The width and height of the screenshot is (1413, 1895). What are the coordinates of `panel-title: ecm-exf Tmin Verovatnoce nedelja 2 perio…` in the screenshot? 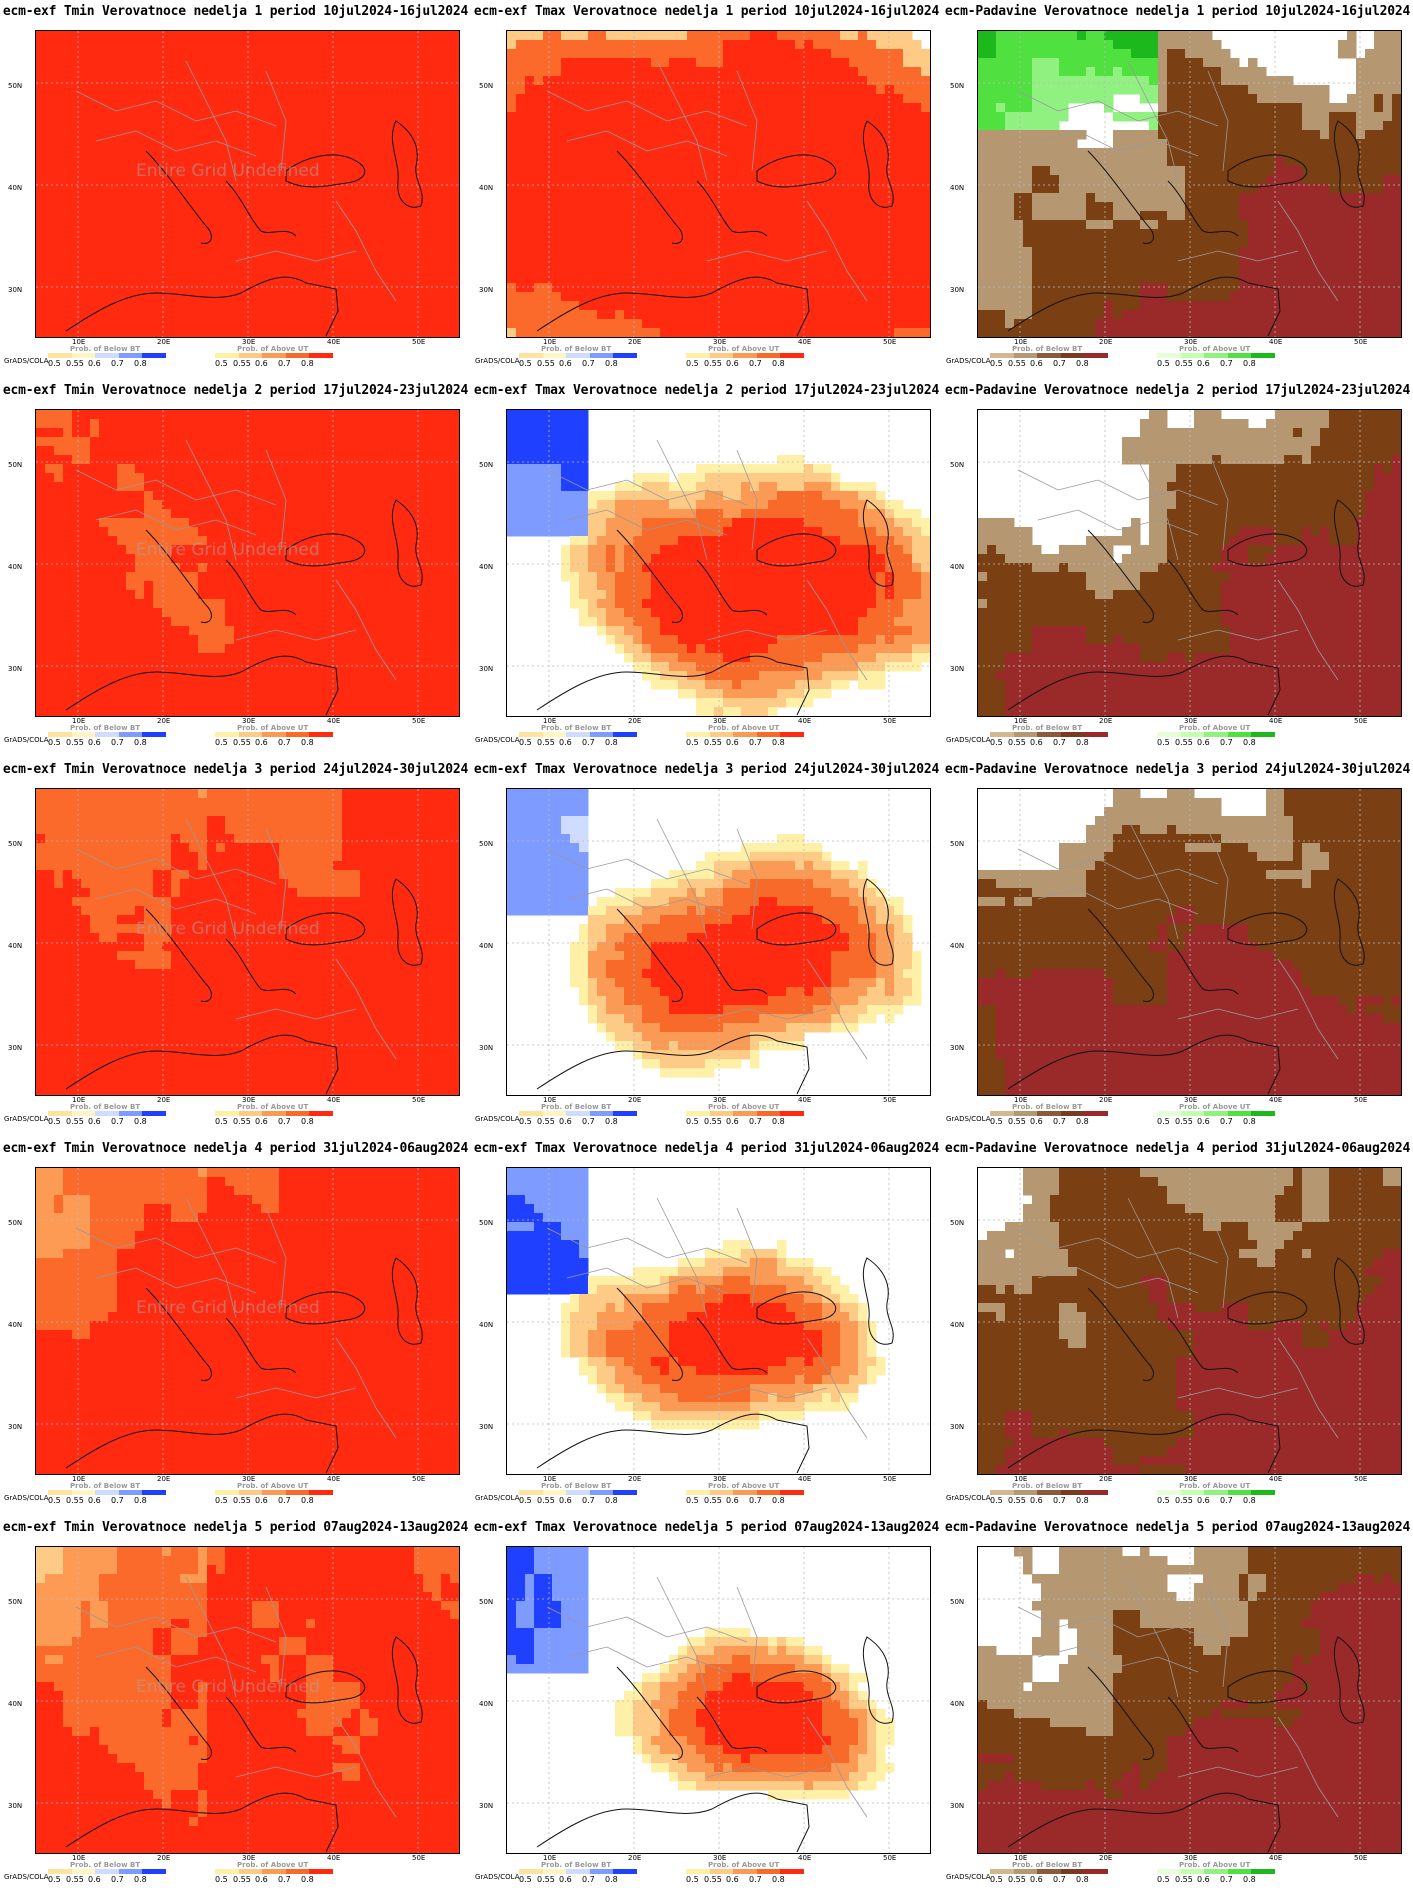 It's located at (235, 390).